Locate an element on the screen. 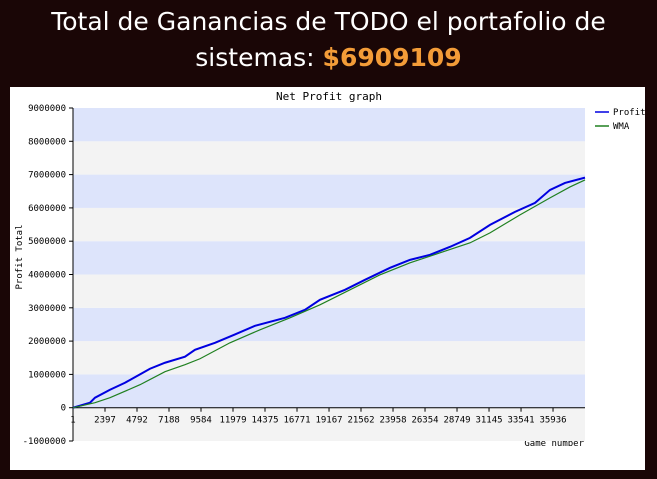  total-value: $6909109 is located at coordinates (392, 57).